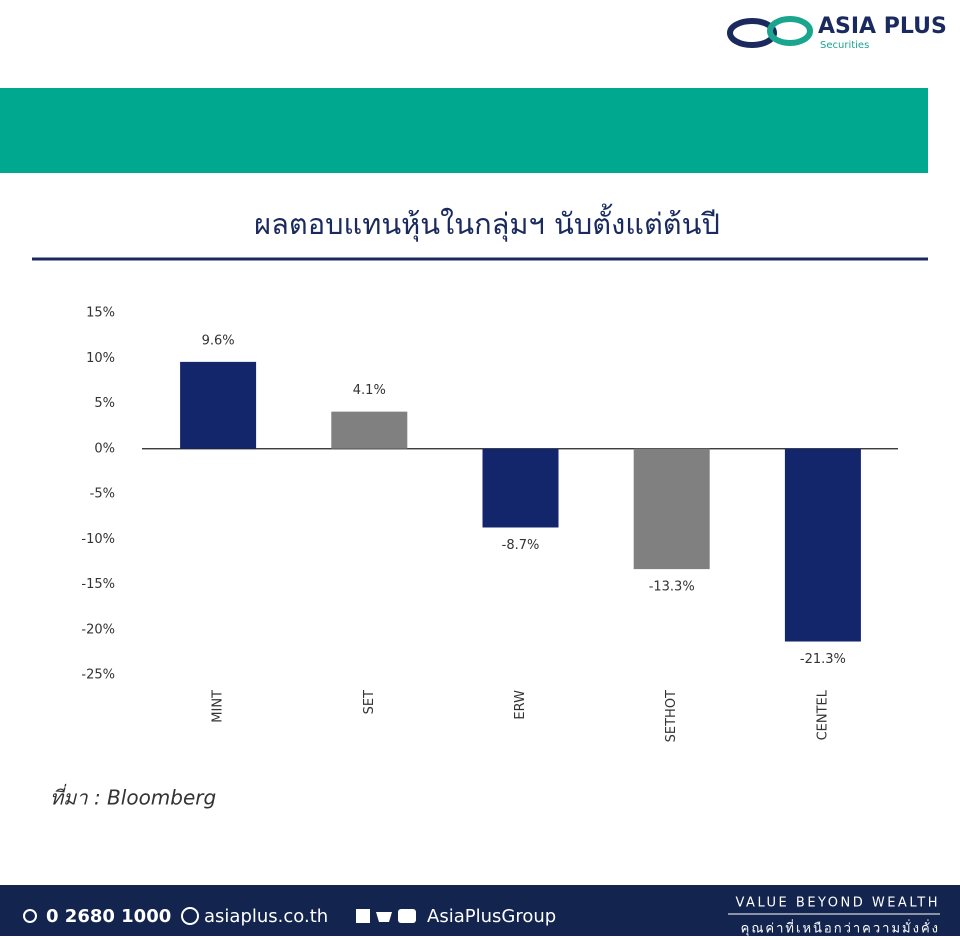  Describe the element at coordinates (369, 390) in the screenshot. I see `value-label: 4.1%` at that location.